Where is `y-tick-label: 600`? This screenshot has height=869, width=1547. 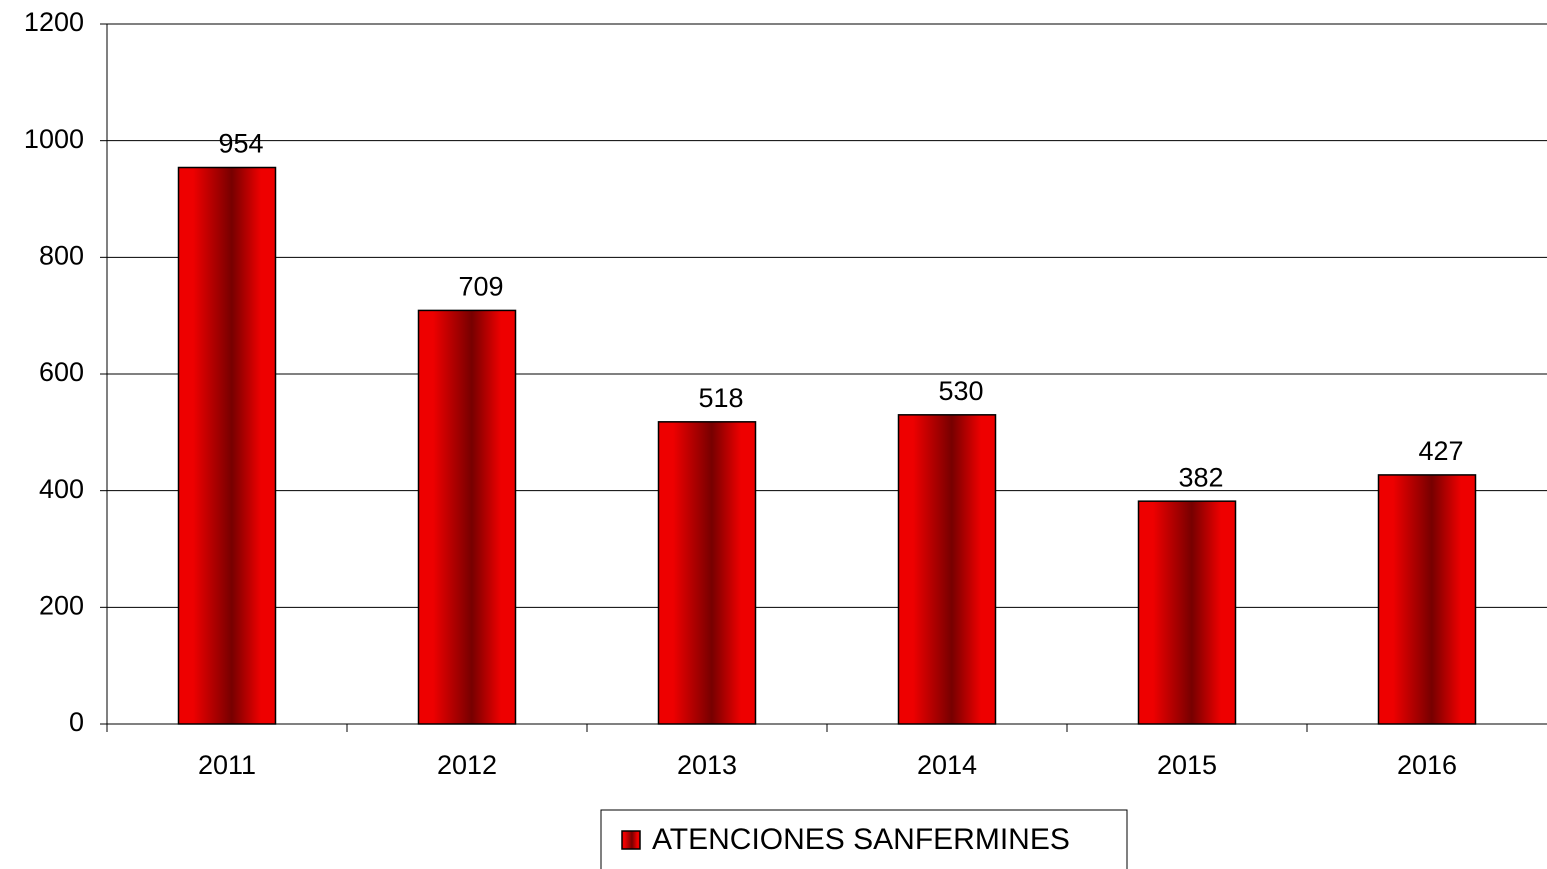 y-tick-label: 600 is located at coordinates (61, 372).